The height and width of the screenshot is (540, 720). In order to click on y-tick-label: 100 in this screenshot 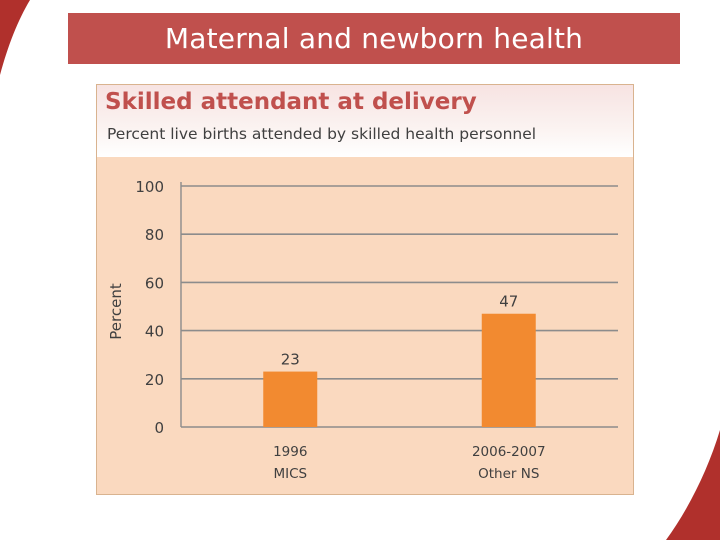, I will do `click(149, 187)`.